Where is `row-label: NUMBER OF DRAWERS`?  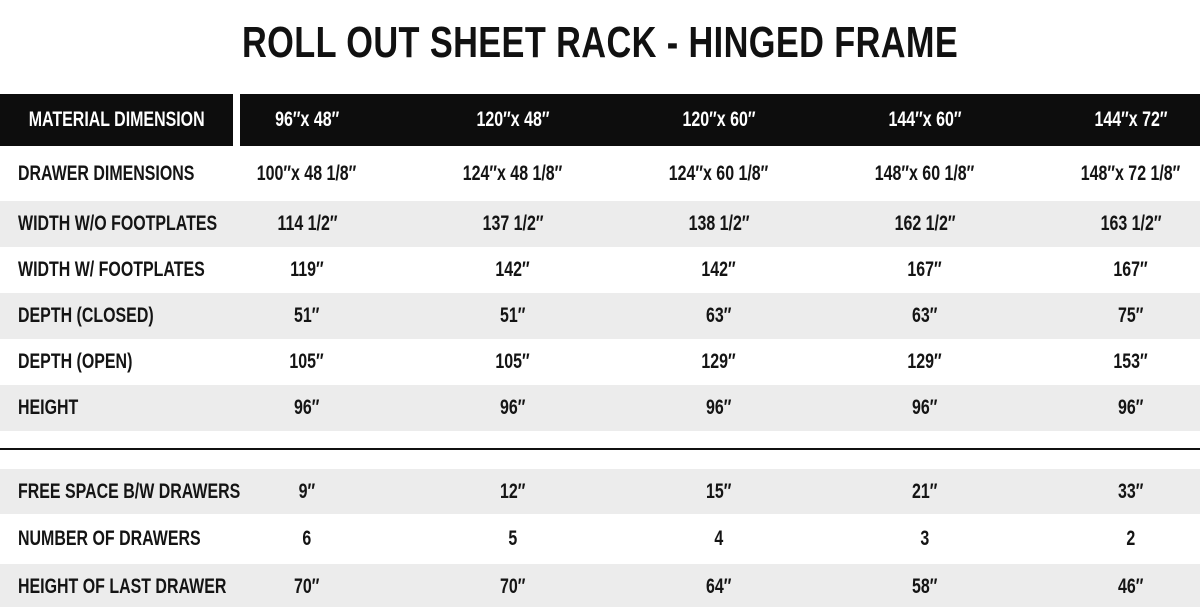
row-label: NUMBER OF DRAWERS is located at coordinates (109, 538).